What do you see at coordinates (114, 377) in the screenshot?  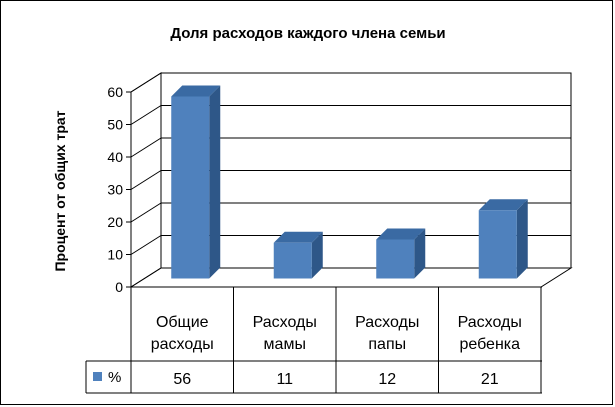 I see `legend-label: %` at bounding box center [114, 377].